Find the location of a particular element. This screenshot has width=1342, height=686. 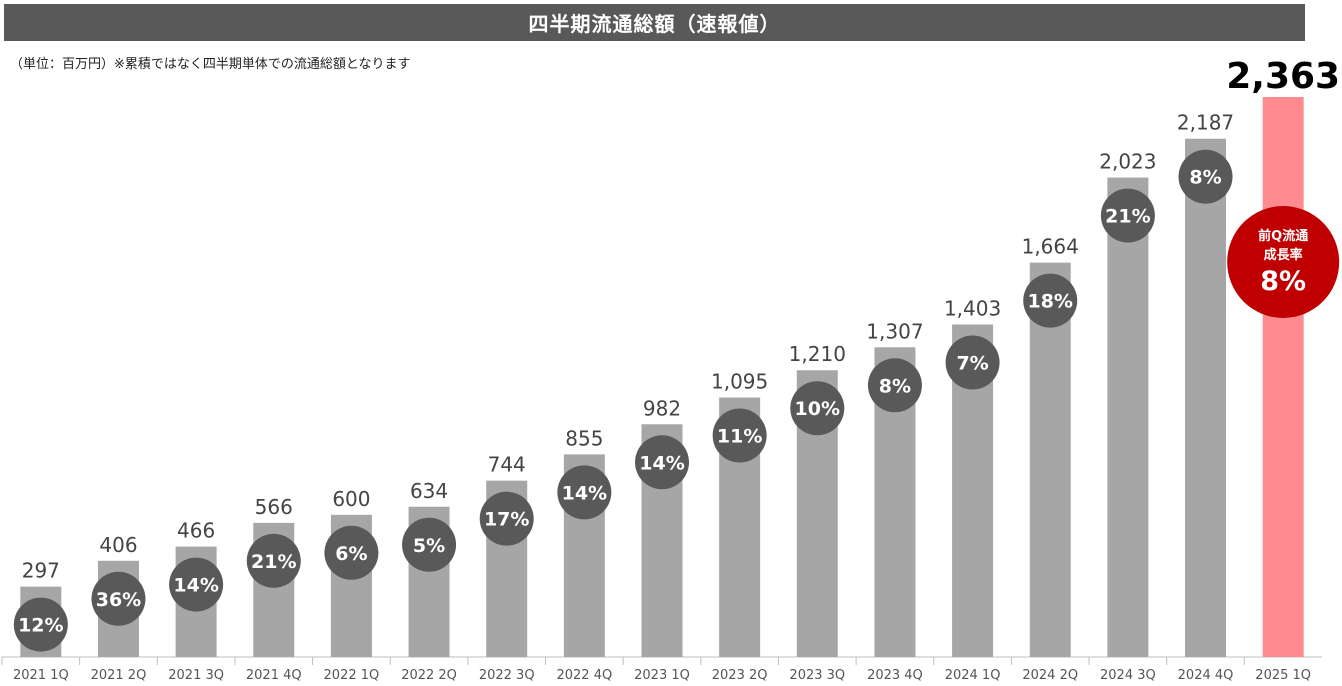

category-label: 2022 2Q is located at coordinates (429, 675).